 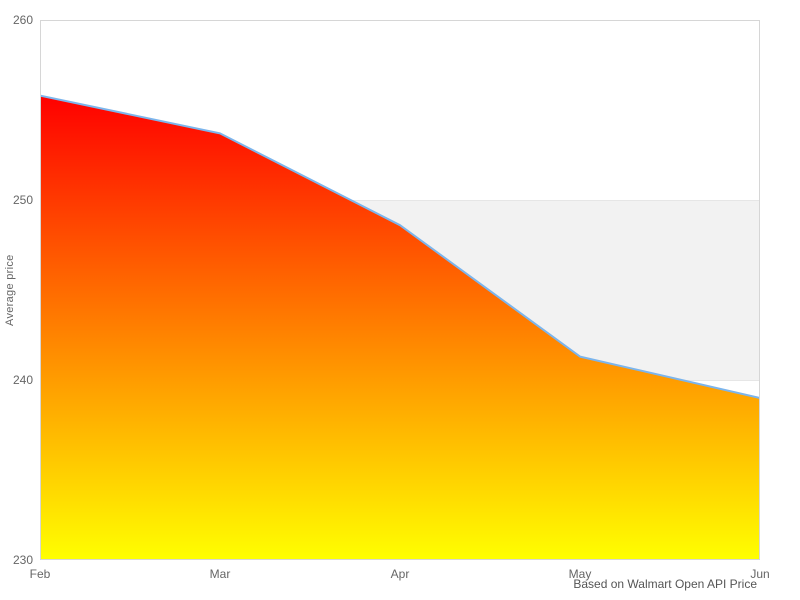 What do you see at coordinates (400, 574) in the screenshot?
I see `x-axis-tick-label: Apr` at bounding box center [400, 574].